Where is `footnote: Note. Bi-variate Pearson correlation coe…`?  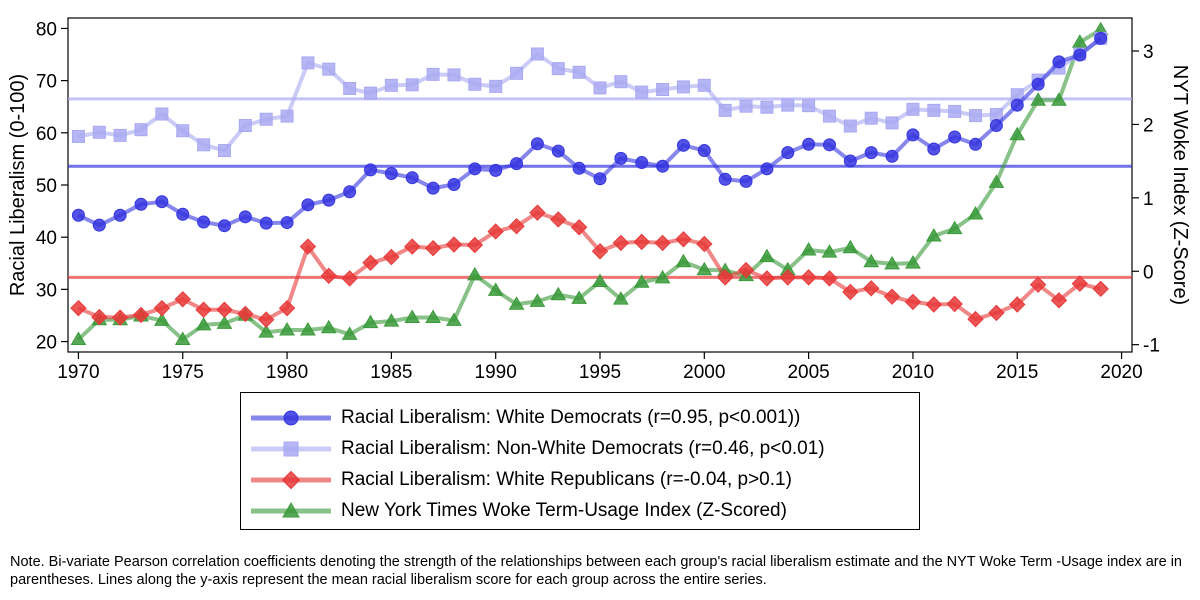
footnote: Note. Bi-variate Pearson correlation coe… is located at coordinates (596, 571).